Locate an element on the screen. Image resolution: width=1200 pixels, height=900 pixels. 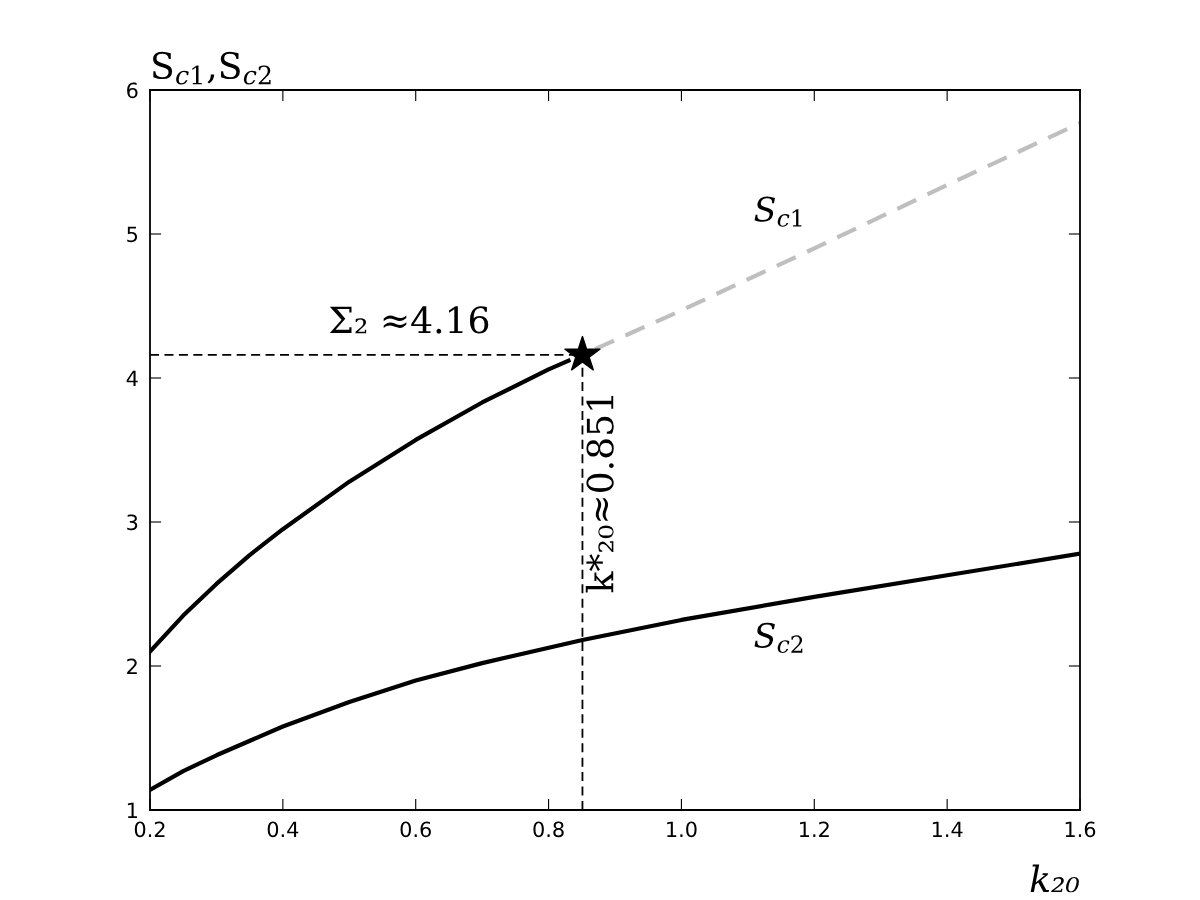
x-tick-label: 1.2 is located at coordinates (814, 829).